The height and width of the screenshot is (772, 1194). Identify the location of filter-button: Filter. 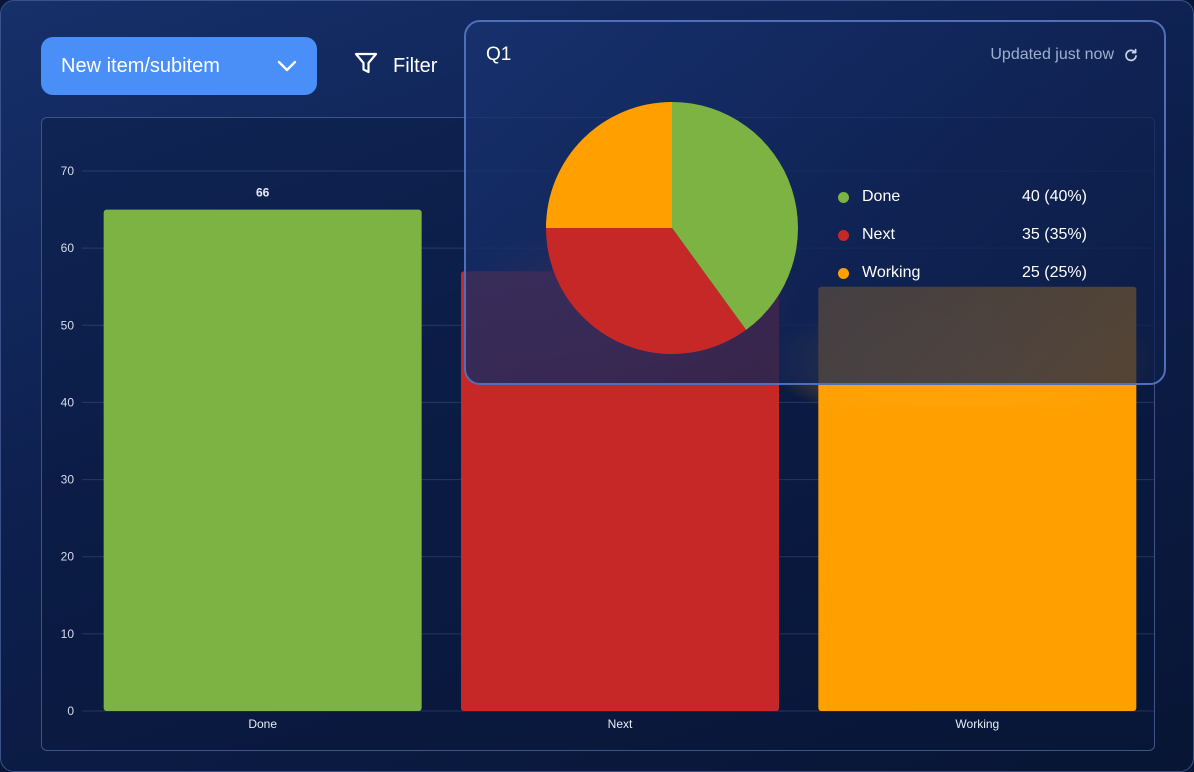
(395, 66).